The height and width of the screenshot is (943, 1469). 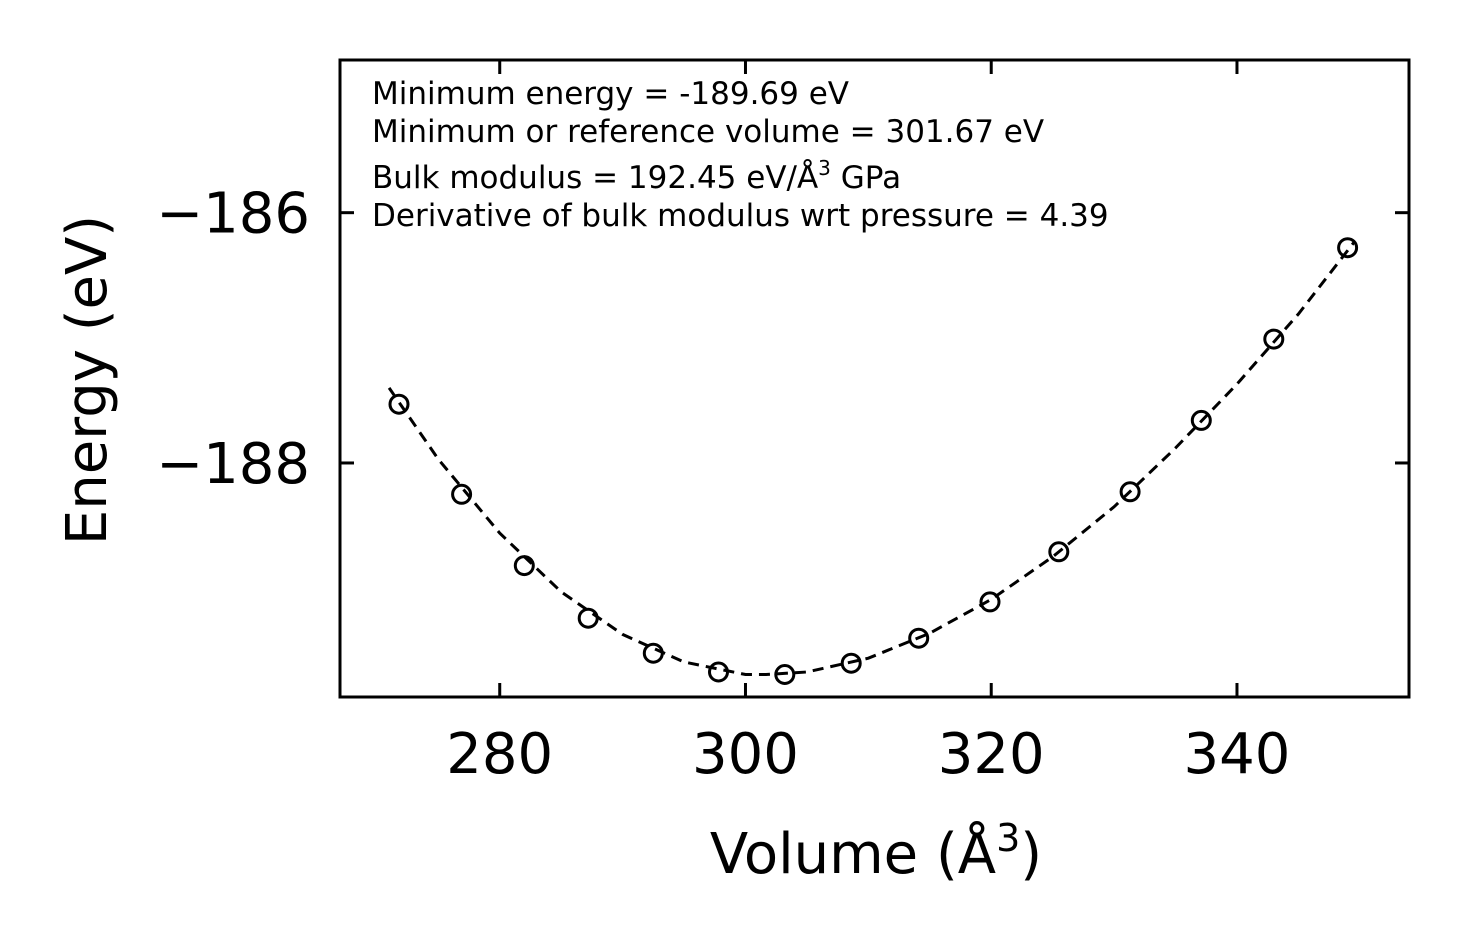 What do you see at coordinates (610, 94) in the screenshot?
I see `annotation-min-energy: Minimum energy = -189.69 eV` at bounding box center [610, 94].